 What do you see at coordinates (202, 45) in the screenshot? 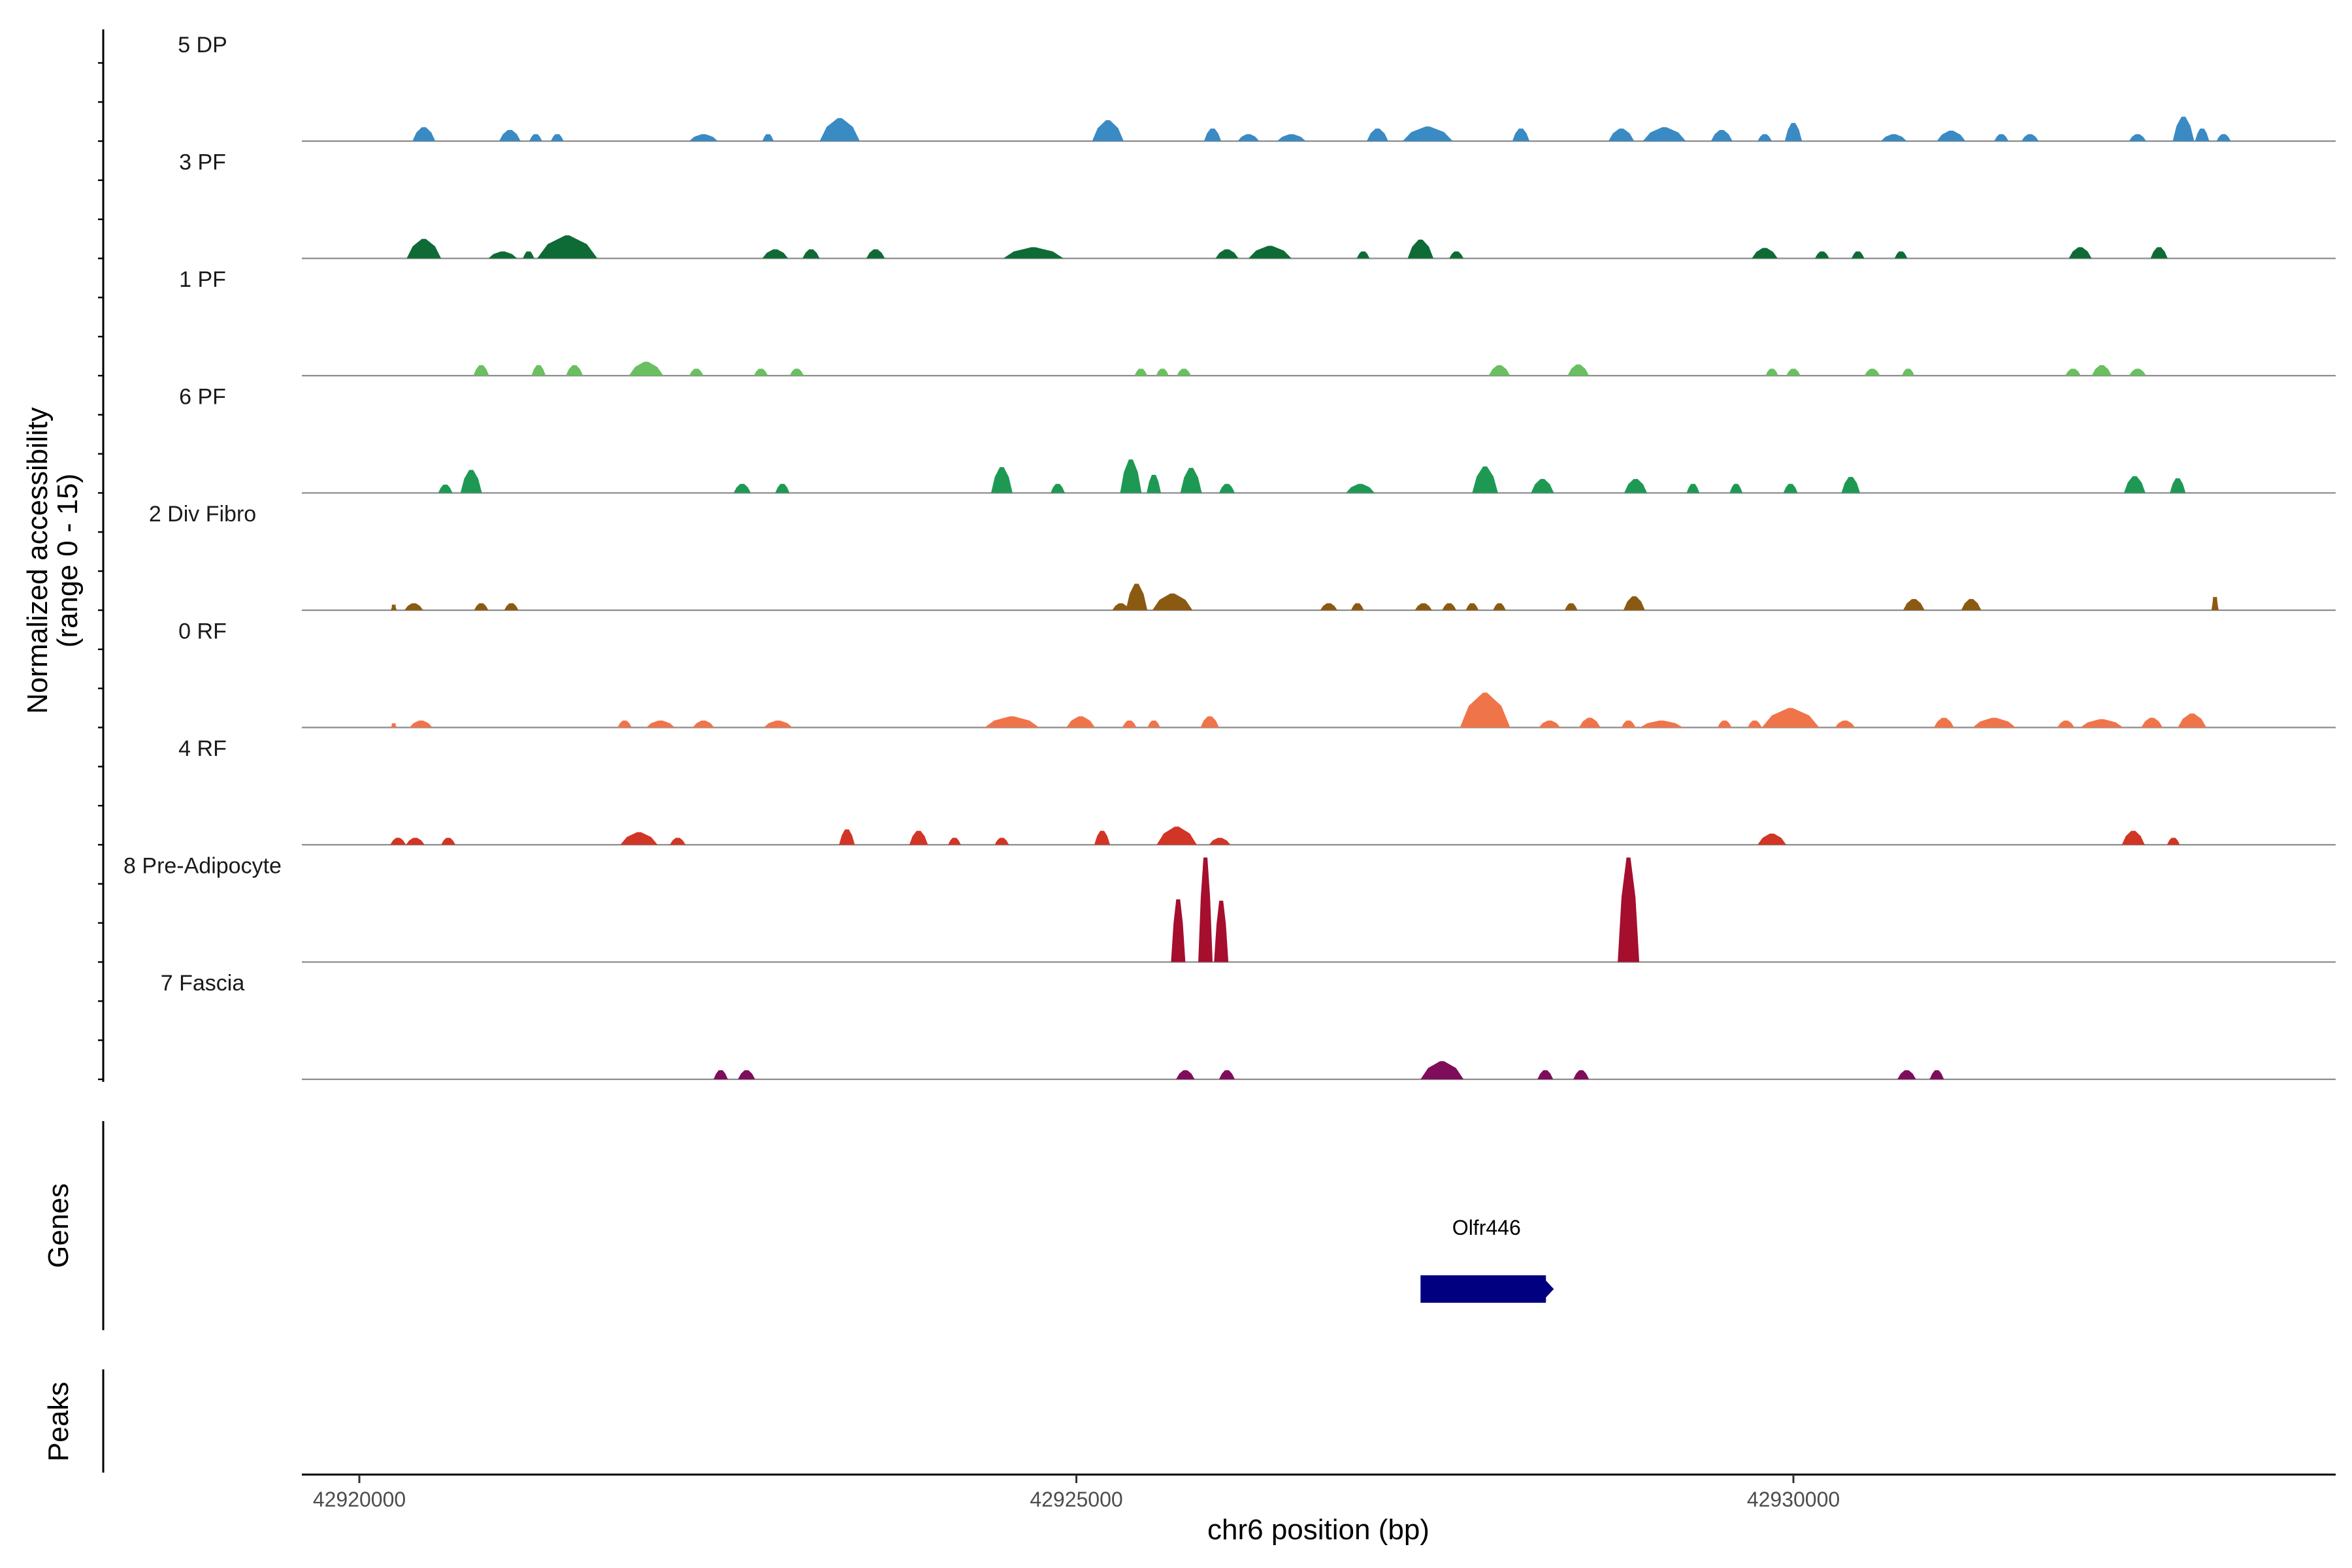
I see `track-label: 5 DP` at bounding box center [202, 45].